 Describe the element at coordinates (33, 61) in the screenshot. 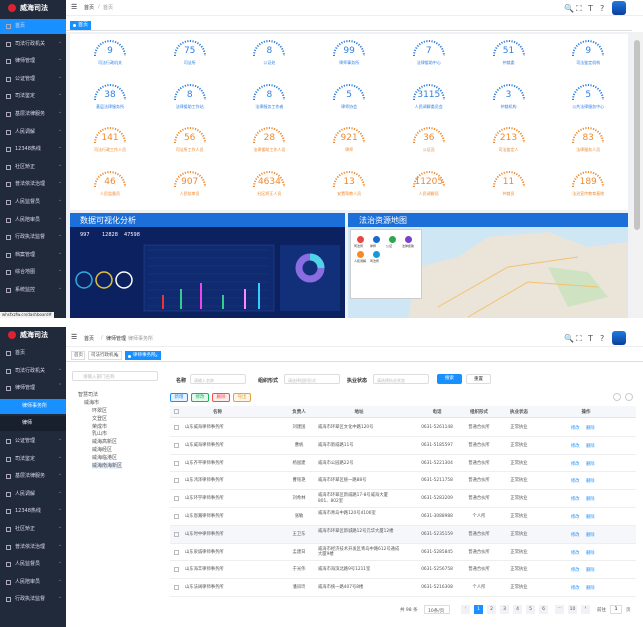

I see `menu-item: 律师管理 ⌄` at that location.